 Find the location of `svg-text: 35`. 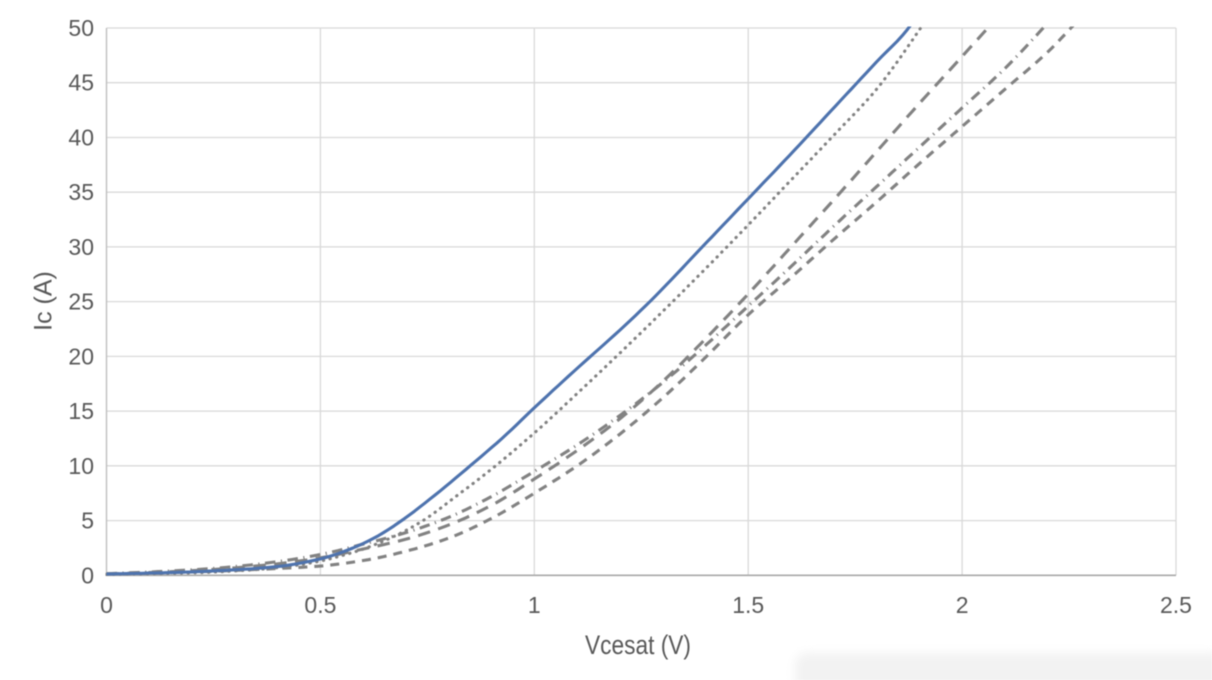

svg-text: 35 is located at coordinates (81, 192).